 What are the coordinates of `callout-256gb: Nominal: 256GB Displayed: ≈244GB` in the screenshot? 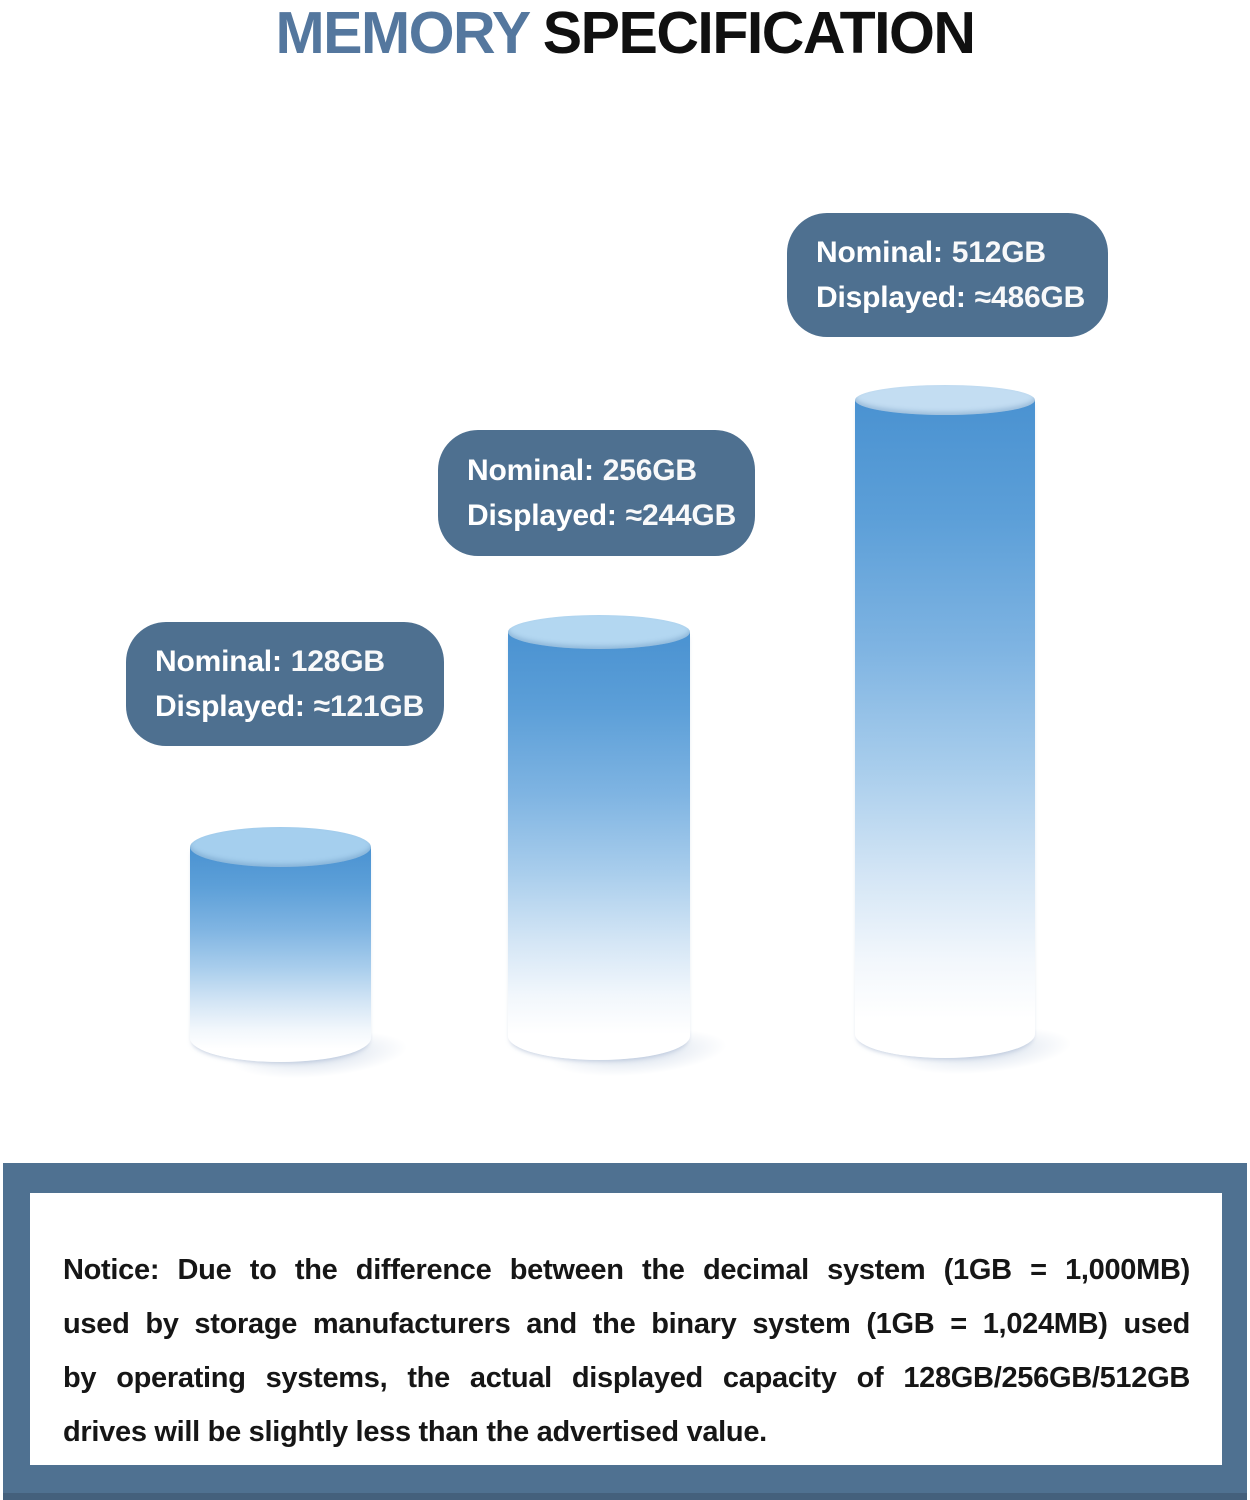 It's located at (596, 493).